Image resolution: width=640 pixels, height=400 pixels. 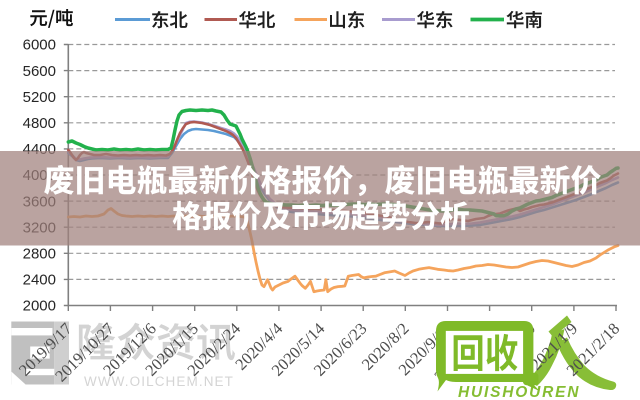 What do you see at coordinates (39, 254) in the screenshot?
I see `svg-text: 2800` at bounding box center [39, 254].